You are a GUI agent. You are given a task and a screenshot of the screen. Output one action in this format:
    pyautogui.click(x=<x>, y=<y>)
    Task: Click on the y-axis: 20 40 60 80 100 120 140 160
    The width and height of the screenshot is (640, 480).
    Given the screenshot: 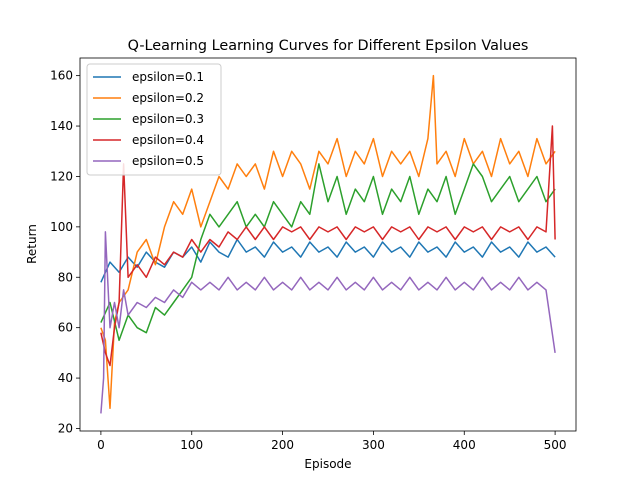 What is the action you would take?
    pyautogui.click(x=65, y=252)
    